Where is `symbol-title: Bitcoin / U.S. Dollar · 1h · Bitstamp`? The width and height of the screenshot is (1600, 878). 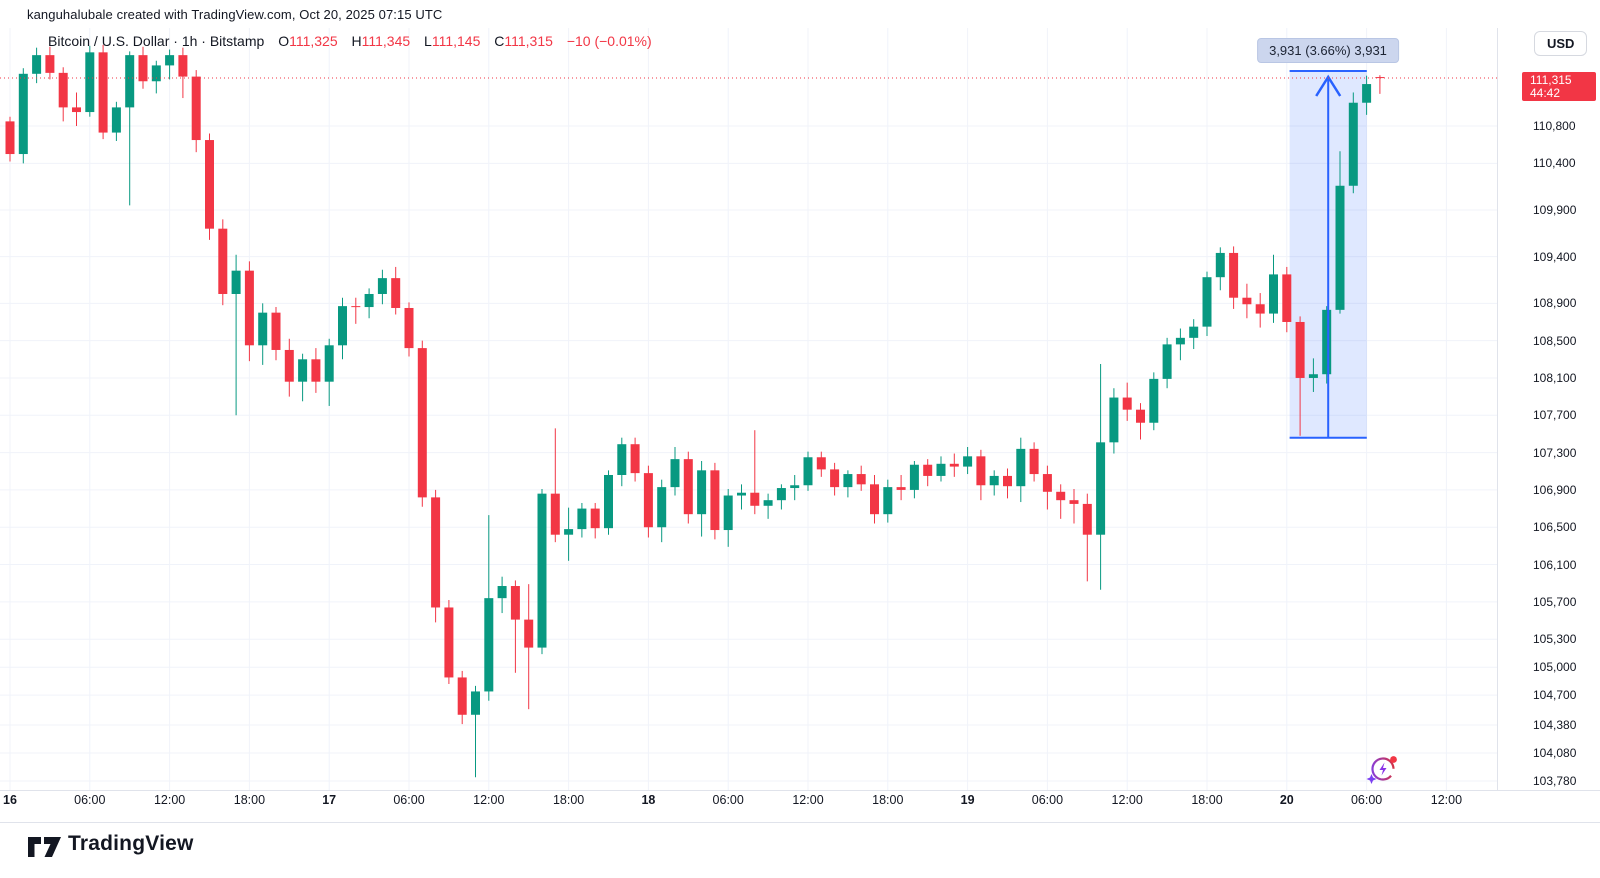
symbol-title: Bitcoin / U.S. Dollar · 1h · Bitstamp is located at coordinates (156, 41).